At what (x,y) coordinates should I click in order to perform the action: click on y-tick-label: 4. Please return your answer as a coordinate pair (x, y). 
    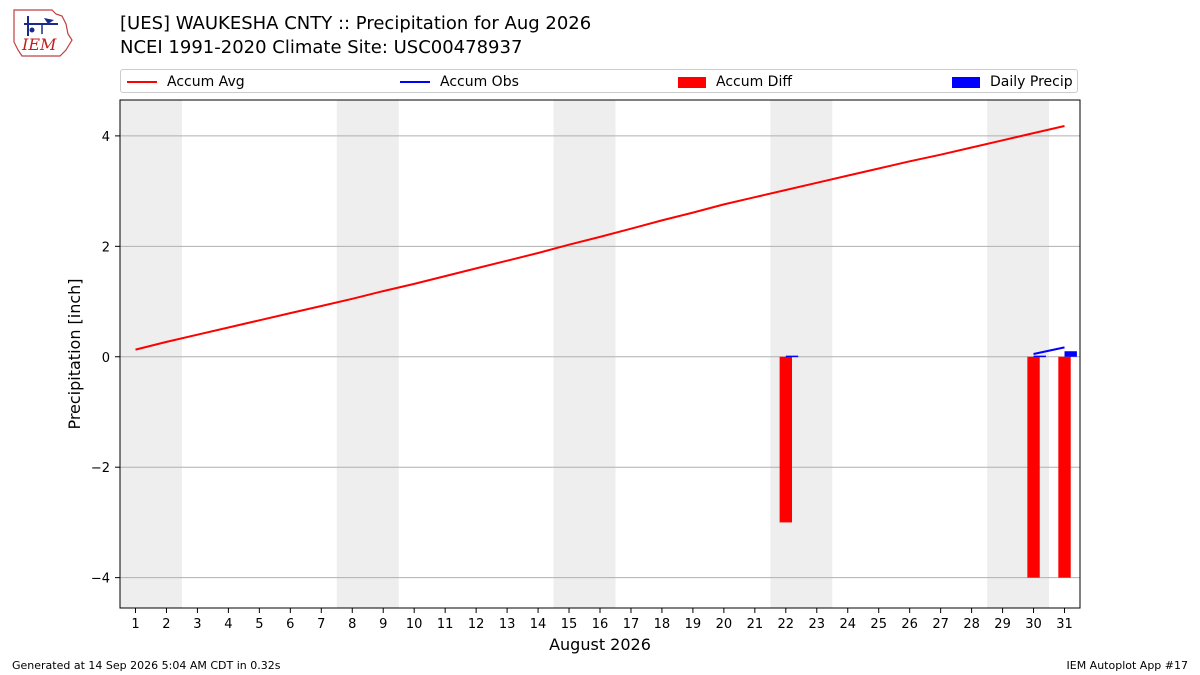
    Looking at the image, I should click on (106, 137).